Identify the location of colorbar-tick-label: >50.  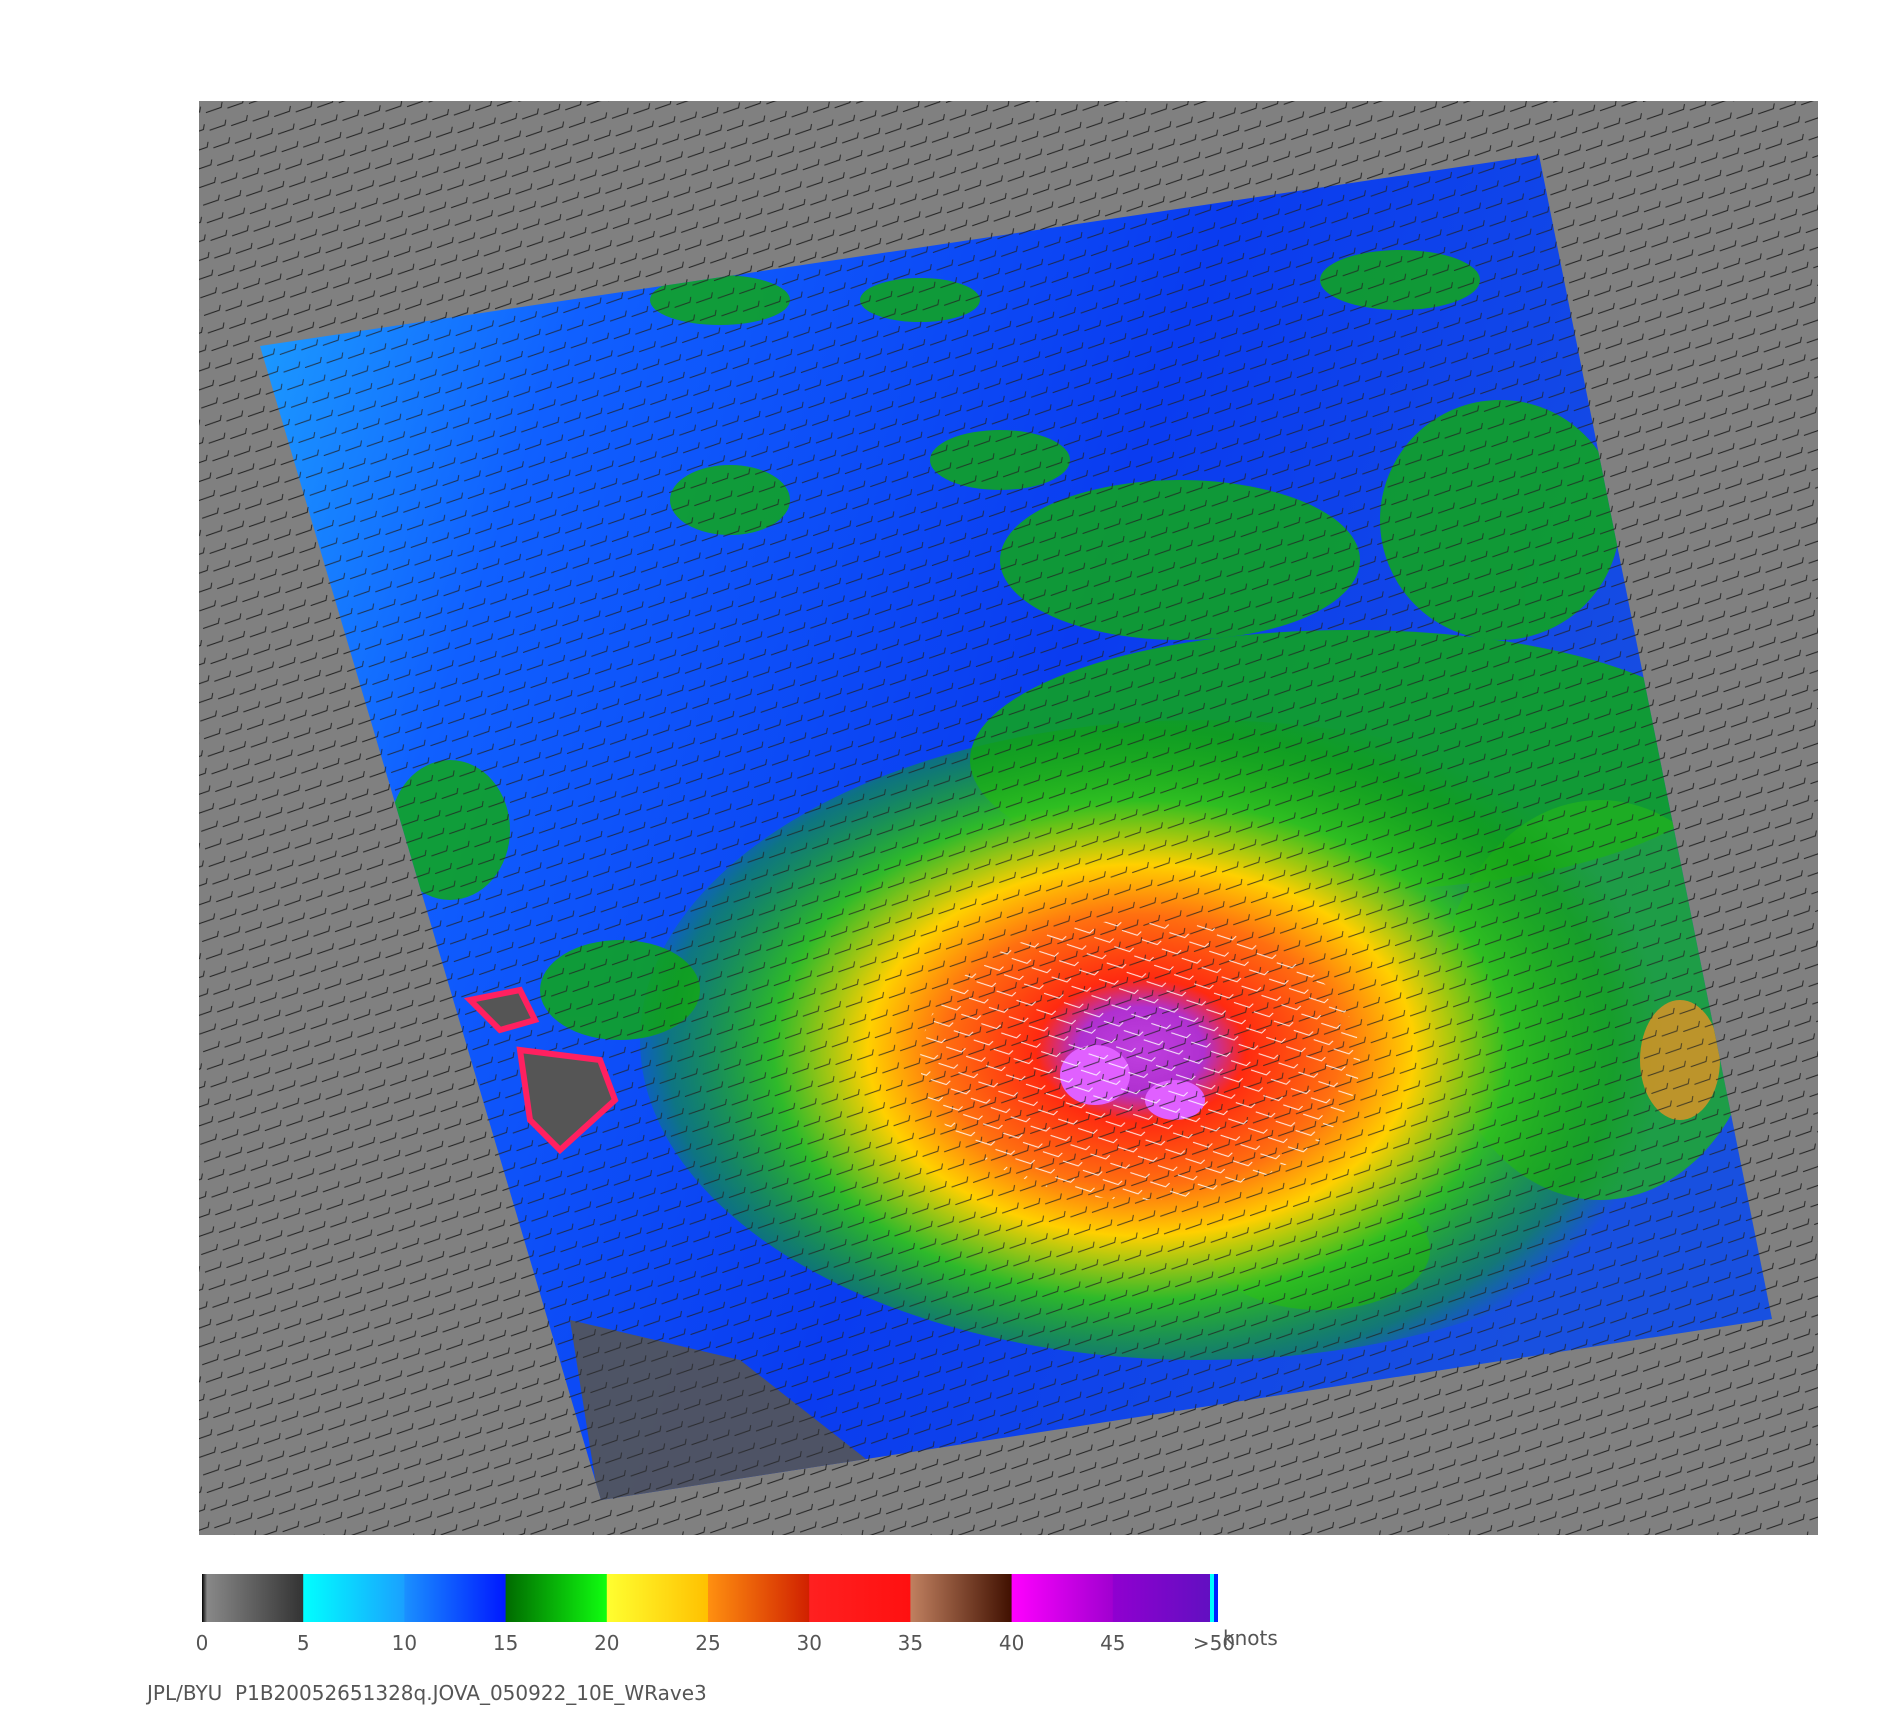
(1214, 1643).